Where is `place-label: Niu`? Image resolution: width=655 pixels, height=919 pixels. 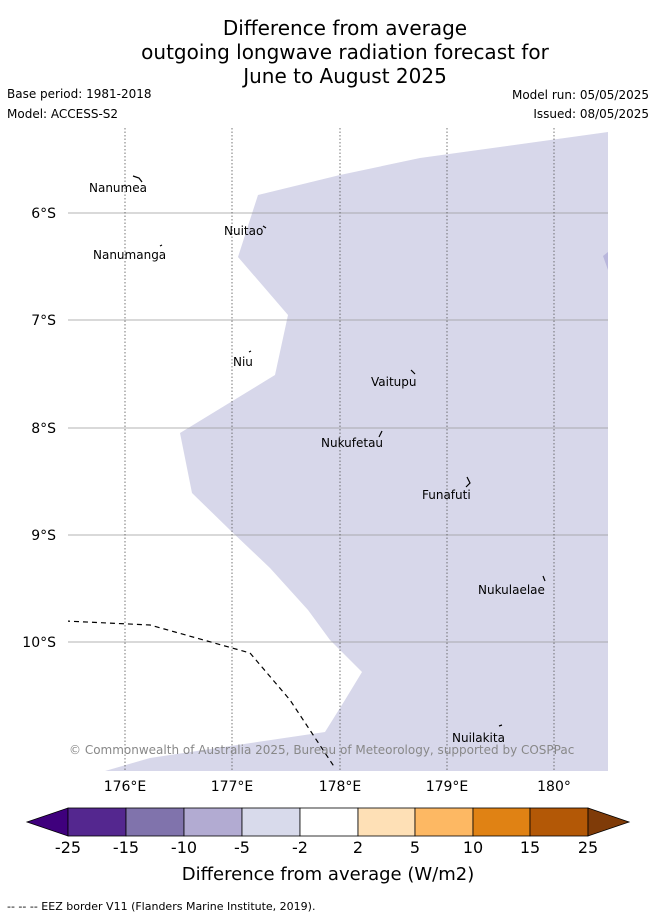
place-label: Niu is located at coordinates (243, 362).